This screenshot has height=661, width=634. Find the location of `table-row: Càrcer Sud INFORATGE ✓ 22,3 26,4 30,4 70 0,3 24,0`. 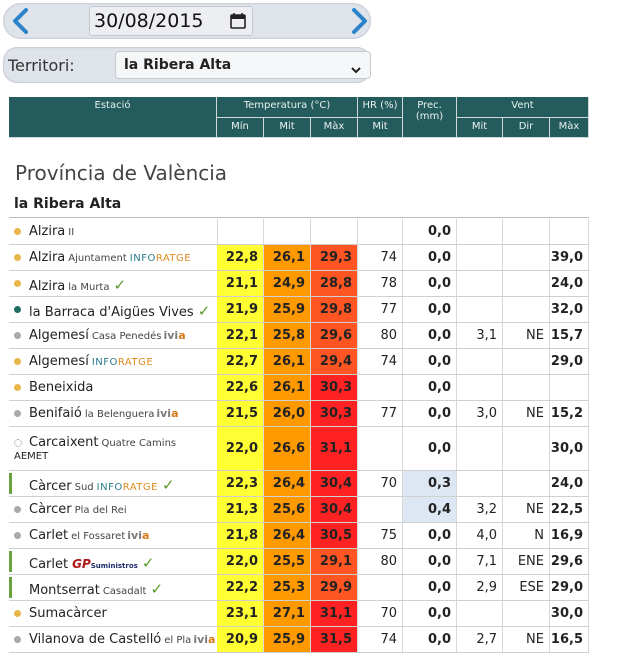

table-row: Càrcer Sud INFORATGE ✓ 22,3 26,4 30,4 70 0,3 24,0 is located at coordinates (299, 484).